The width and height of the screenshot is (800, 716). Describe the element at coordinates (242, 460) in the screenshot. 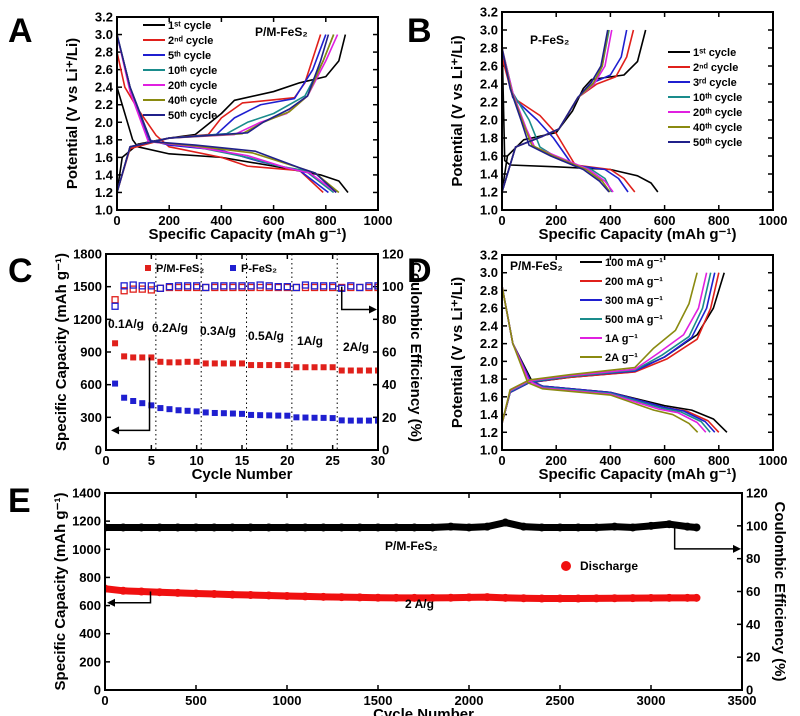

I see `x-tick-label: 15` at that location.